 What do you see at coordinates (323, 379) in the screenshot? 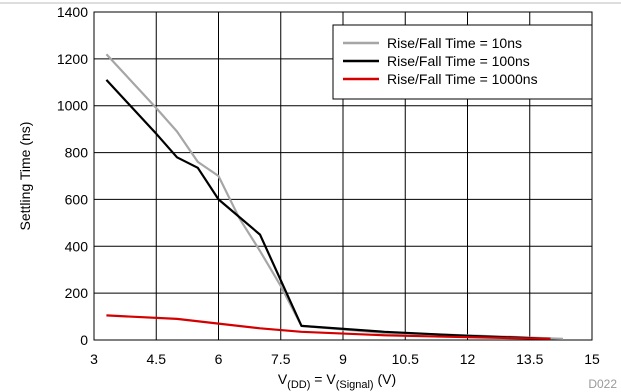
I see `x-axis-title-equals: = V` at bounding box center [323, 379].